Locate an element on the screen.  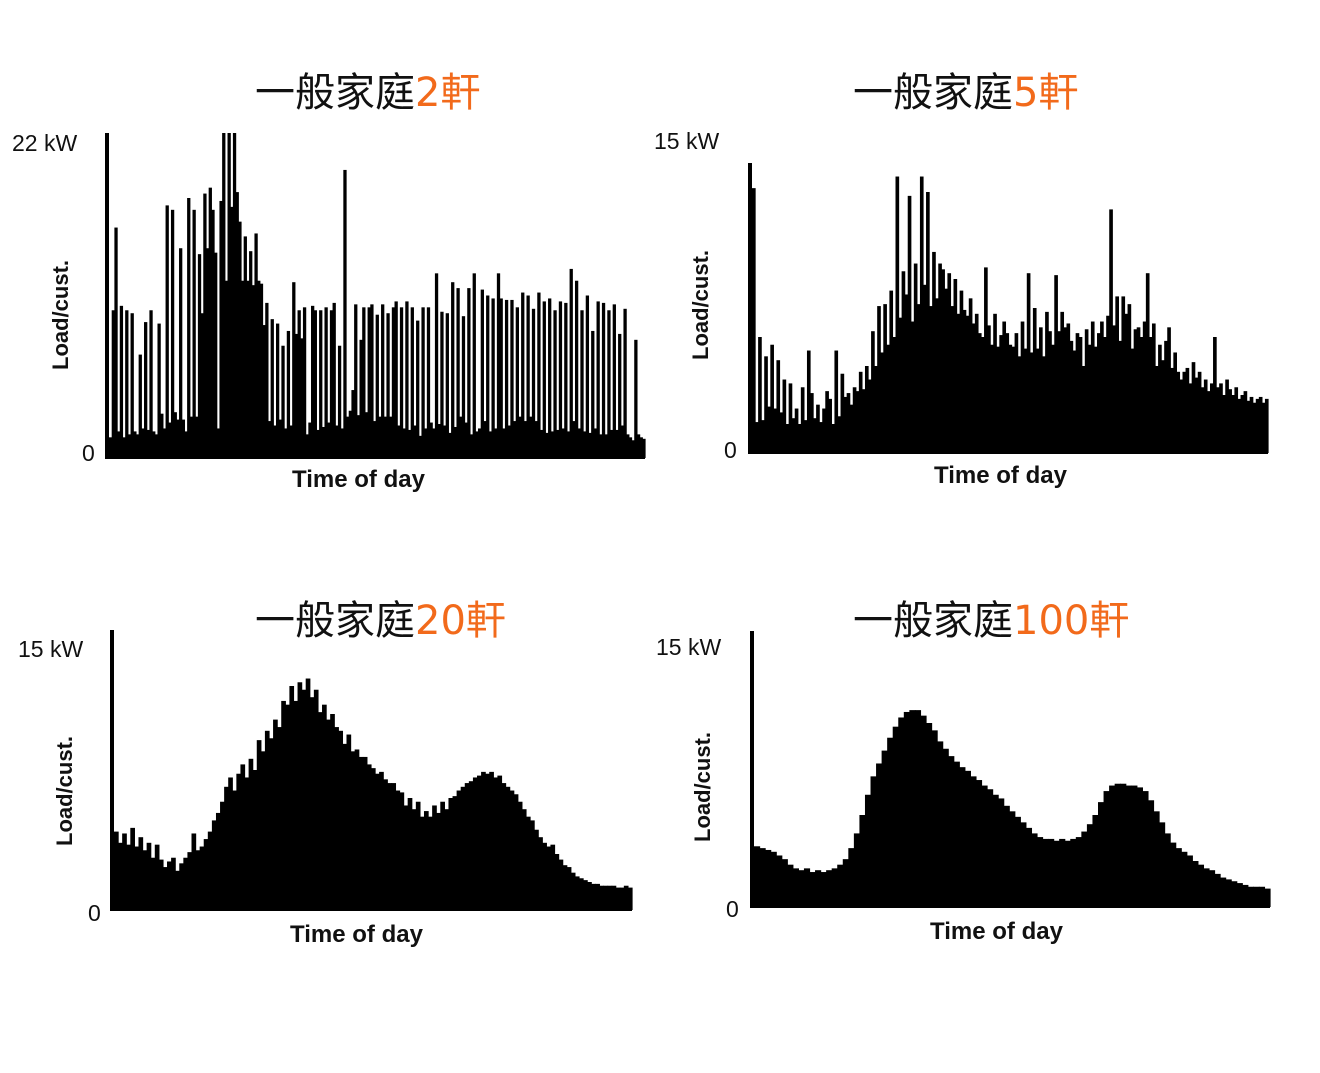
y-axis-line is located at coordinates (752, 769).